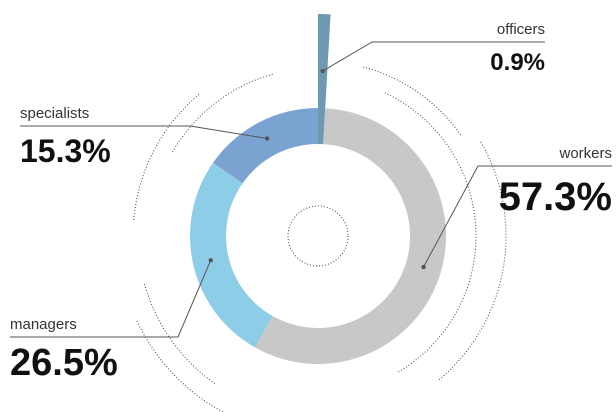 The image size is (616, 412). Describe the element at coordinates (65, 151) in the screenshot. I see `value-specialists: 15.3%` at that location.